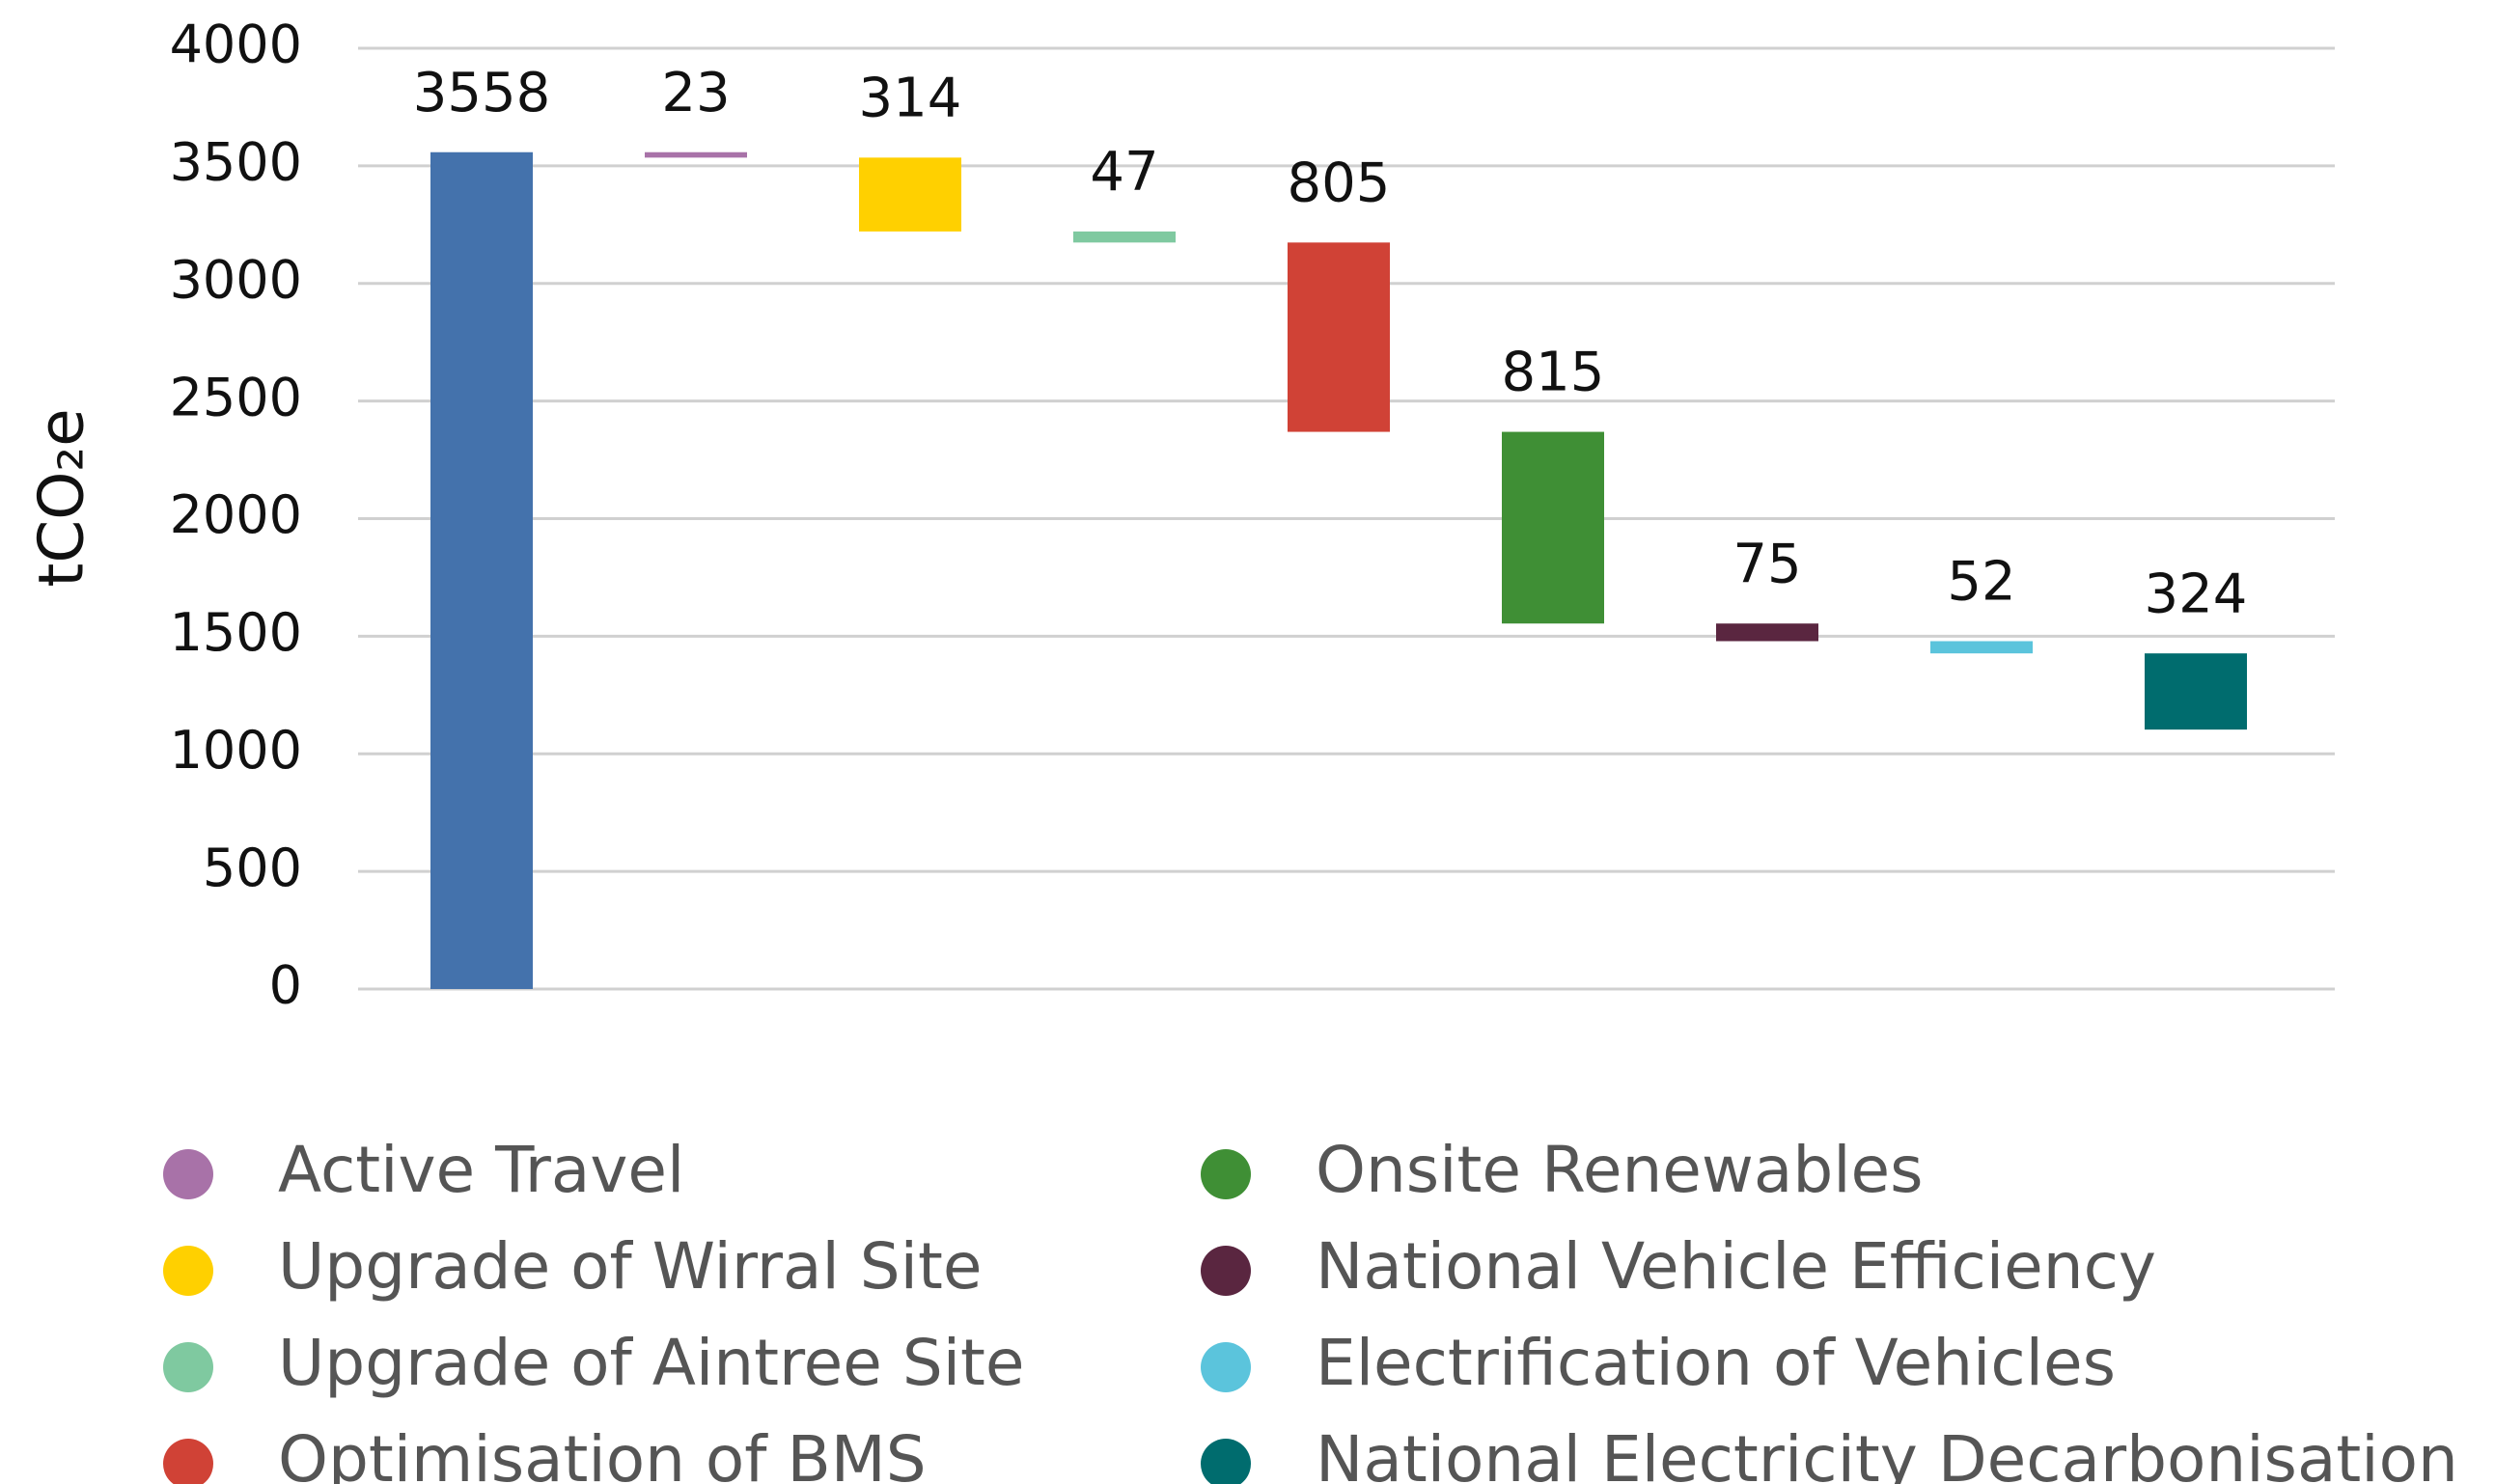 The image size is (2495, 1484). I want to click on y-tick-label: 4000, so click(236, 44).